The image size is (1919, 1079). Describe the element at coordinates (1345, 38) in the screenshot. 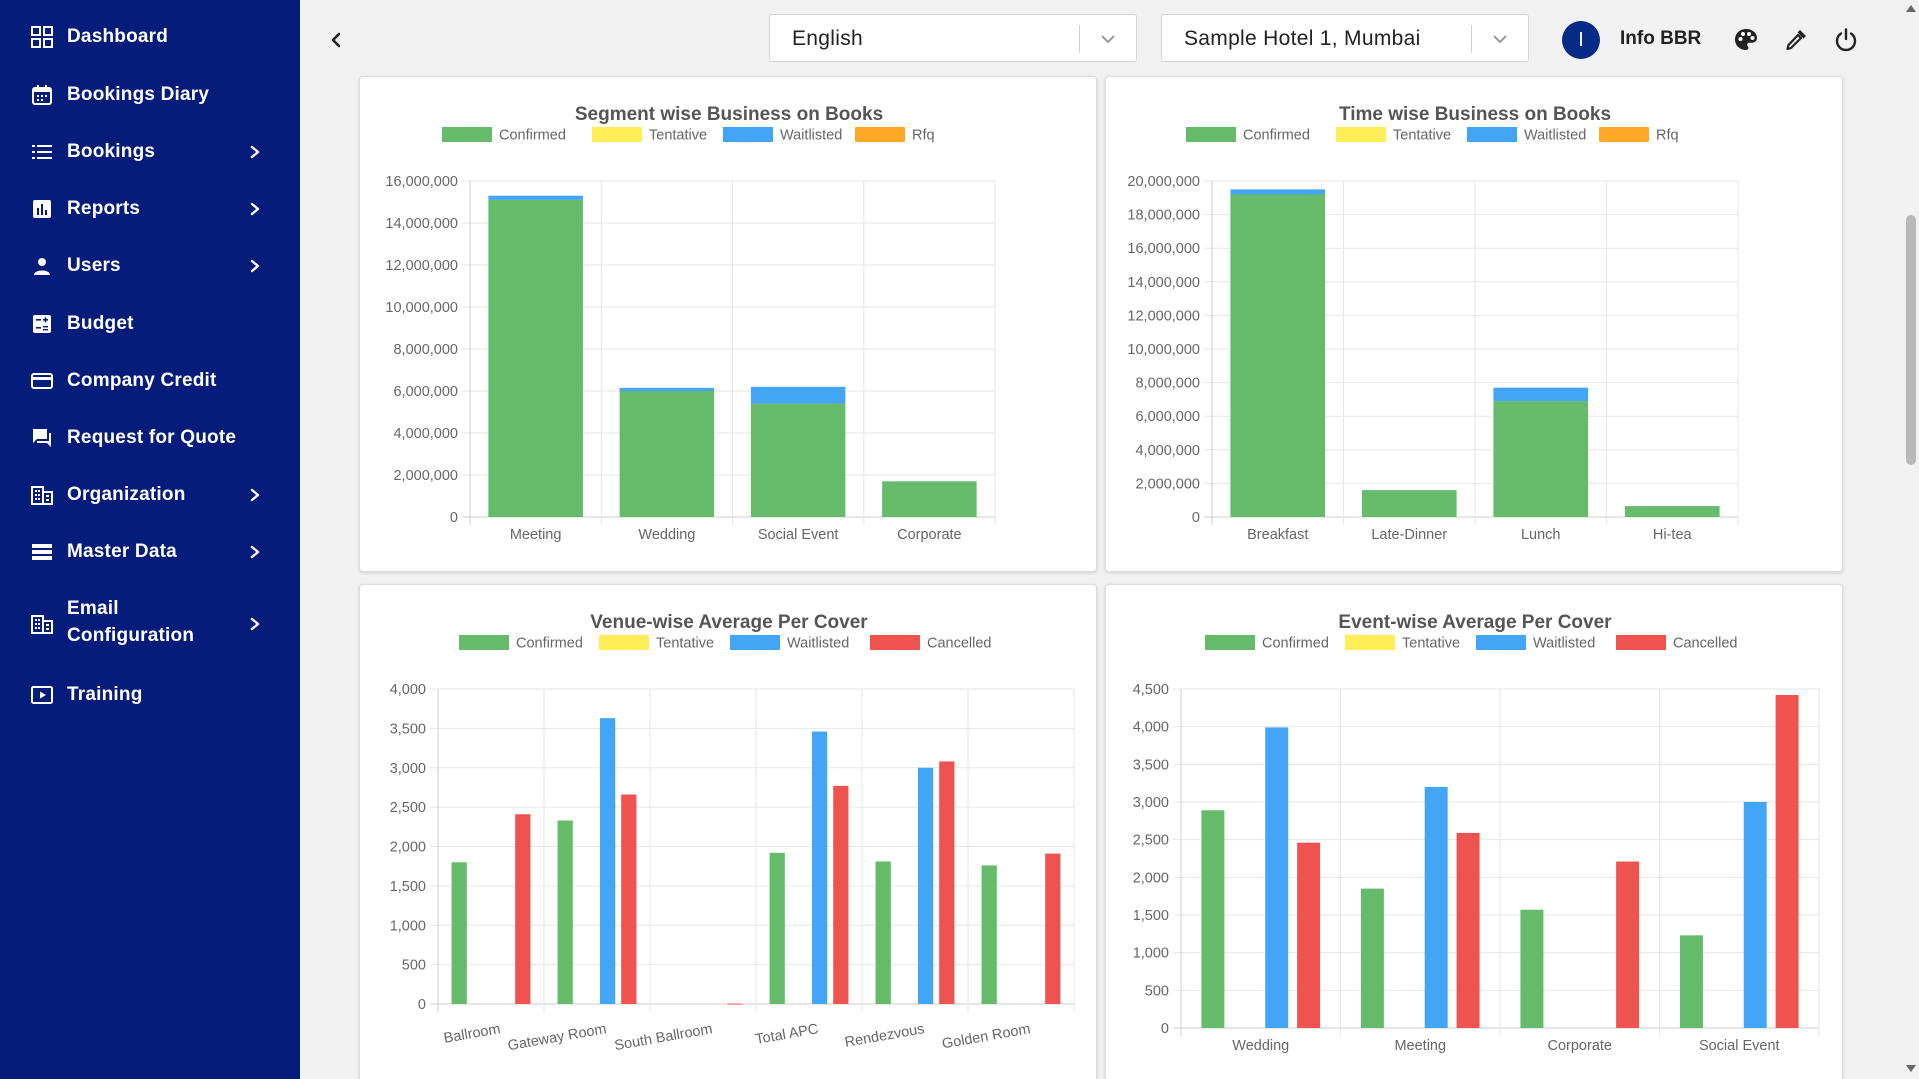

I see `property-select: Sample Hotel 1, Mumbai` at that location.